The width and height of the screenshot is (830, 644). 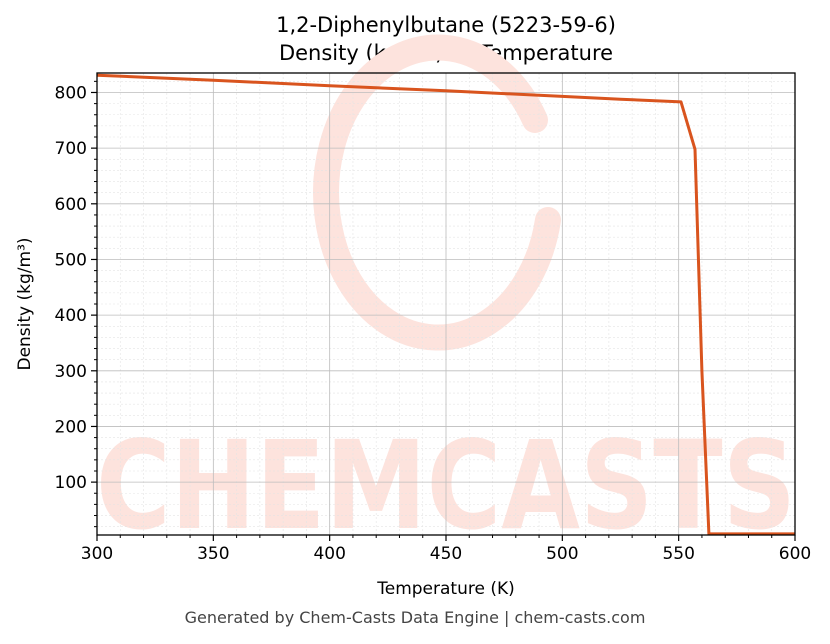 What do you see at coordinates (446, 554) in the screenshot?
I see `x-tick-label: 450` at bounding box center [446, 554].